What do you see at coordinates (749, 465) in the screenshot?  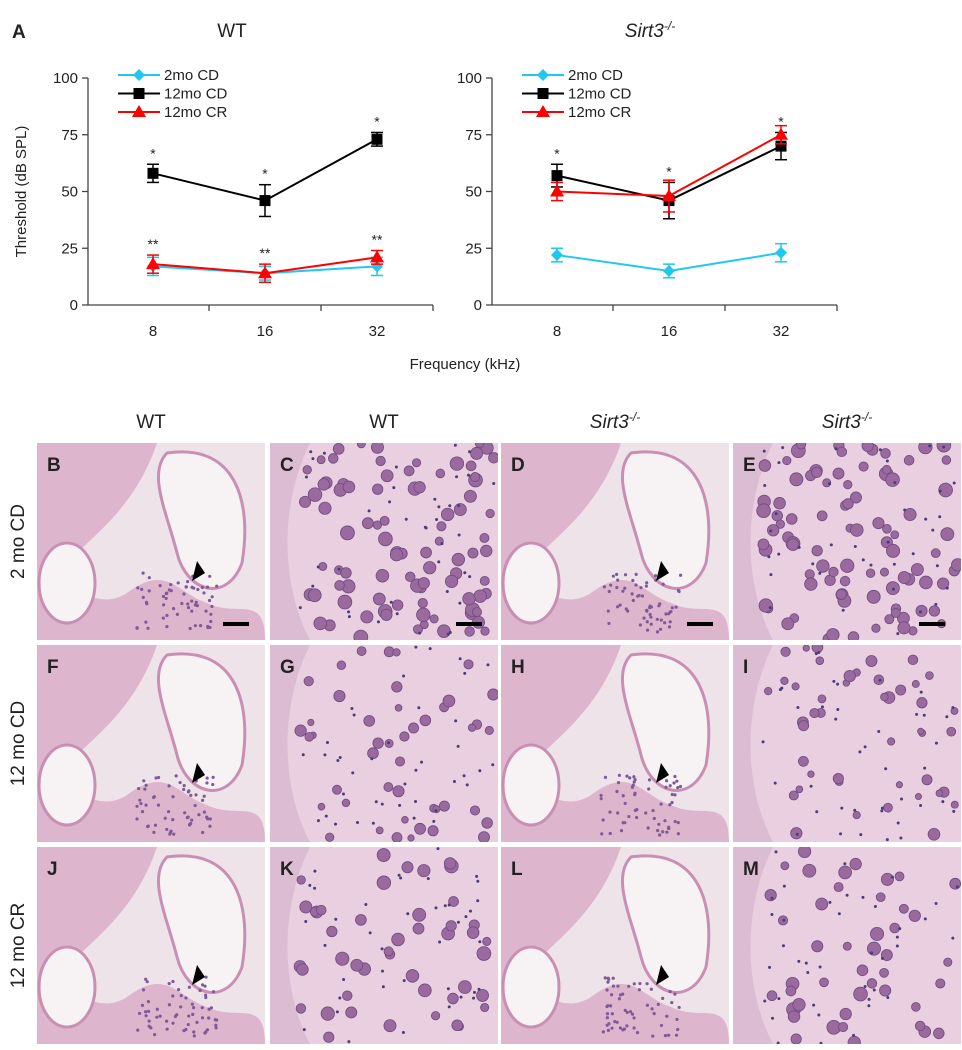 I see `panel-label: E` at bounding box center [749, 465].